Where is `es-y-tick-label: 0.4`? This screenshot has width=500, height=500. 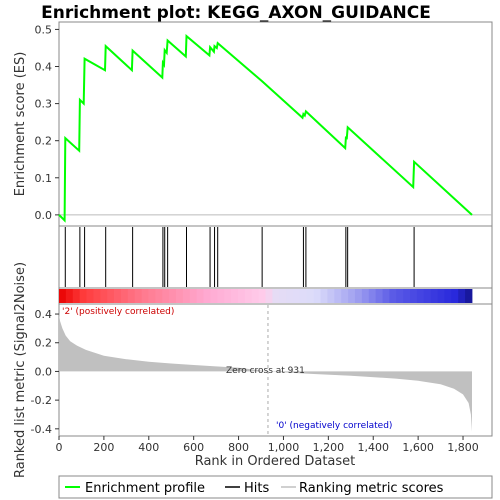
es-y-tick-label: 0.4 is located at coordinates (44, 67).